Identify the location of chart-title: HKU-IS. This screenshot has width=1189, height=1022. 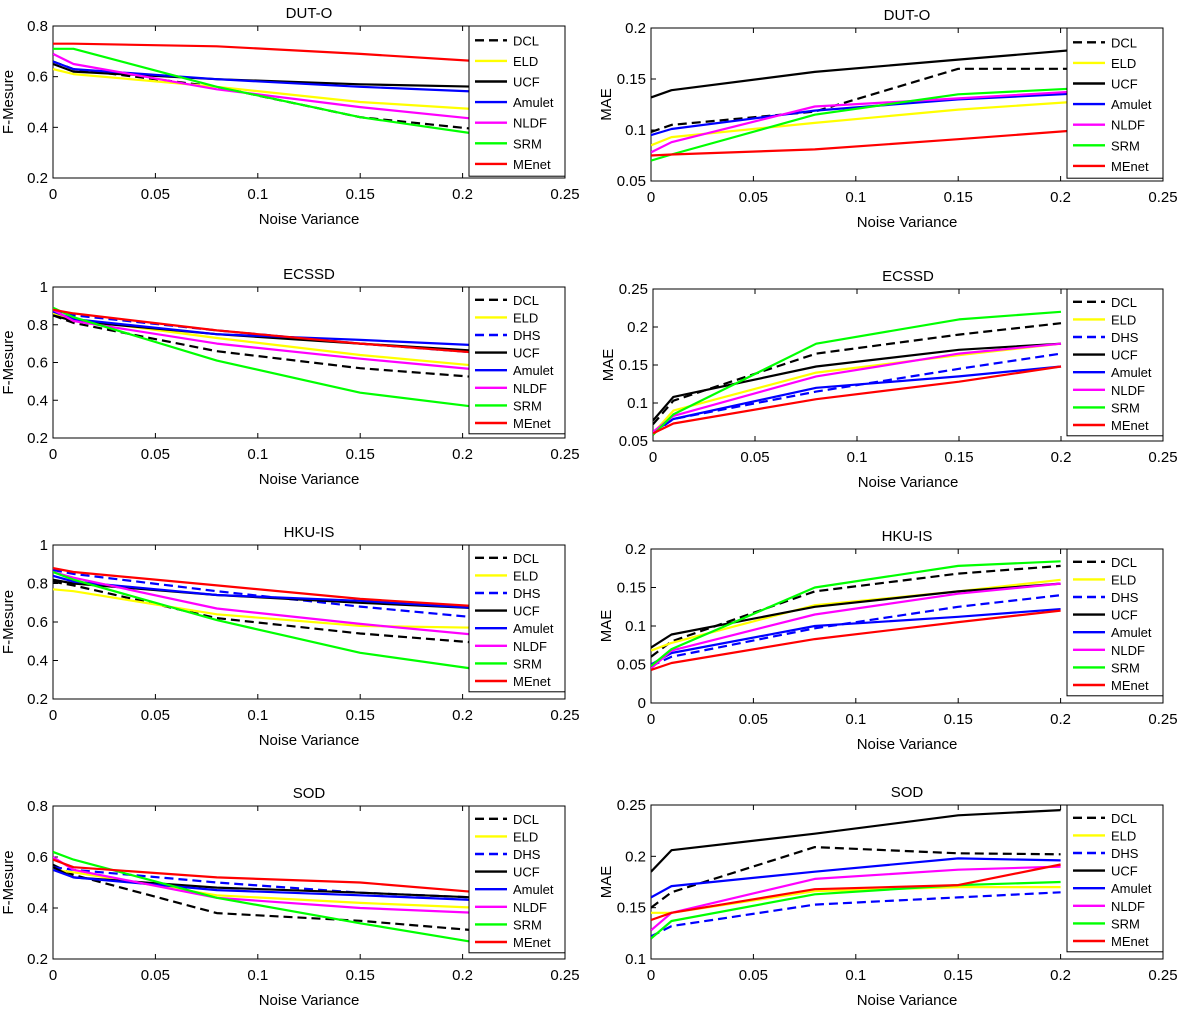
(907, 536).